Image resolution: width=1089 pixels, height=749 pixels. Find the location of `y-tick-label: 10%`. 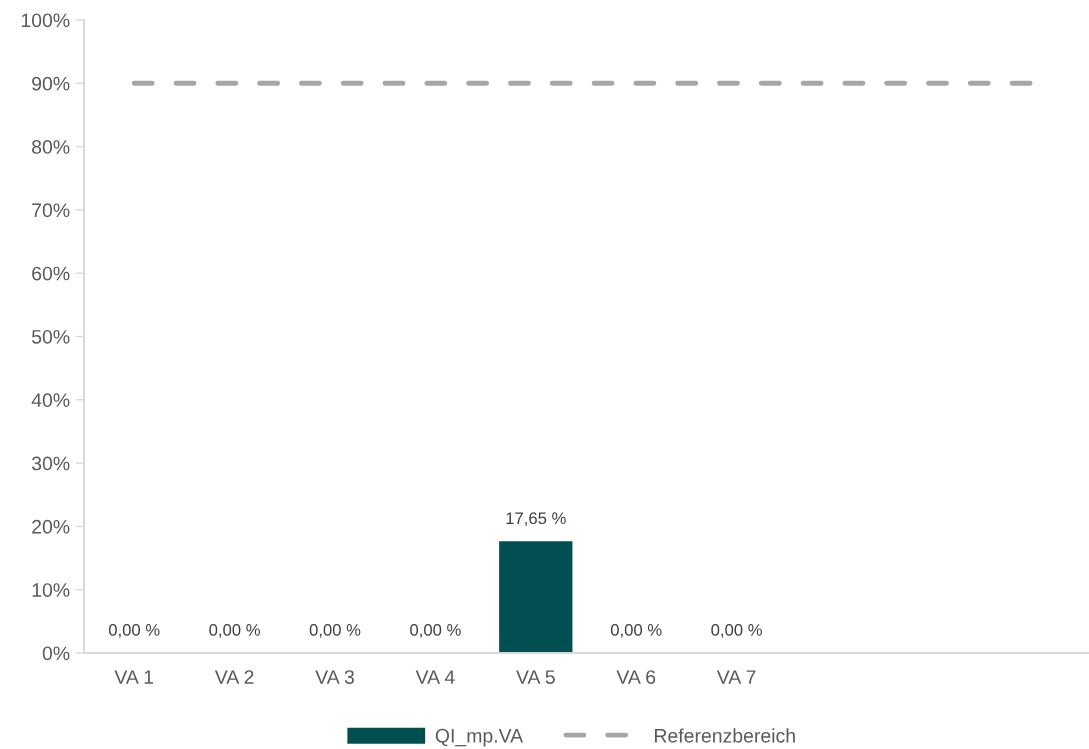

y-tick-label: 10% is located at coordinates (51, 590).